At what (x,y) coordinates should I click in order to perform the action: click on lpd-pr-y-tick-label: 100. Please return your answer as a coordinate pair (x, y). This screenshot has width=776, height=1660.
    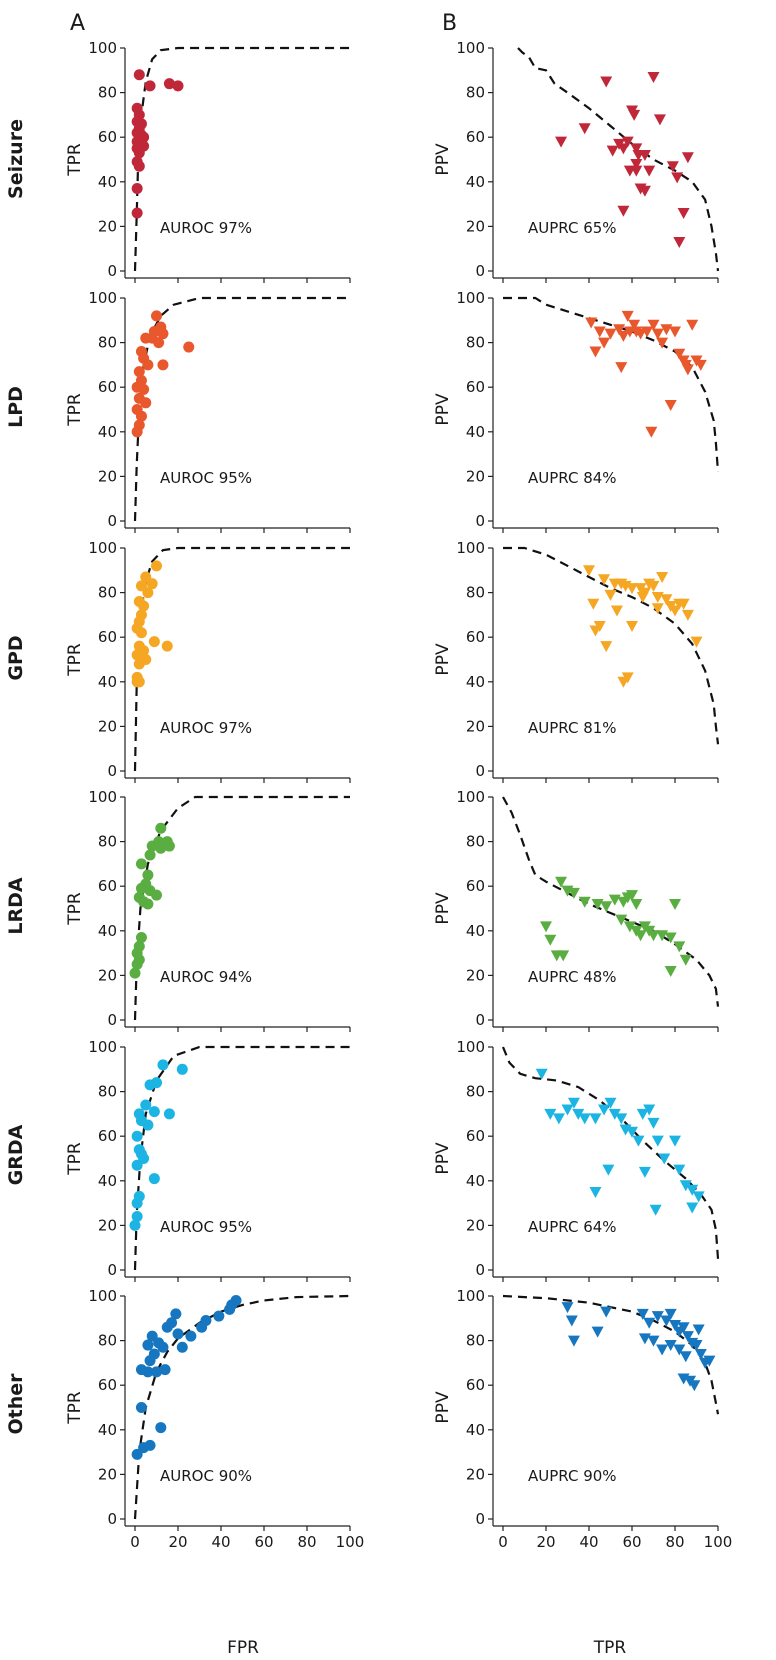
    Looking at the image, I should click on (470, 298).